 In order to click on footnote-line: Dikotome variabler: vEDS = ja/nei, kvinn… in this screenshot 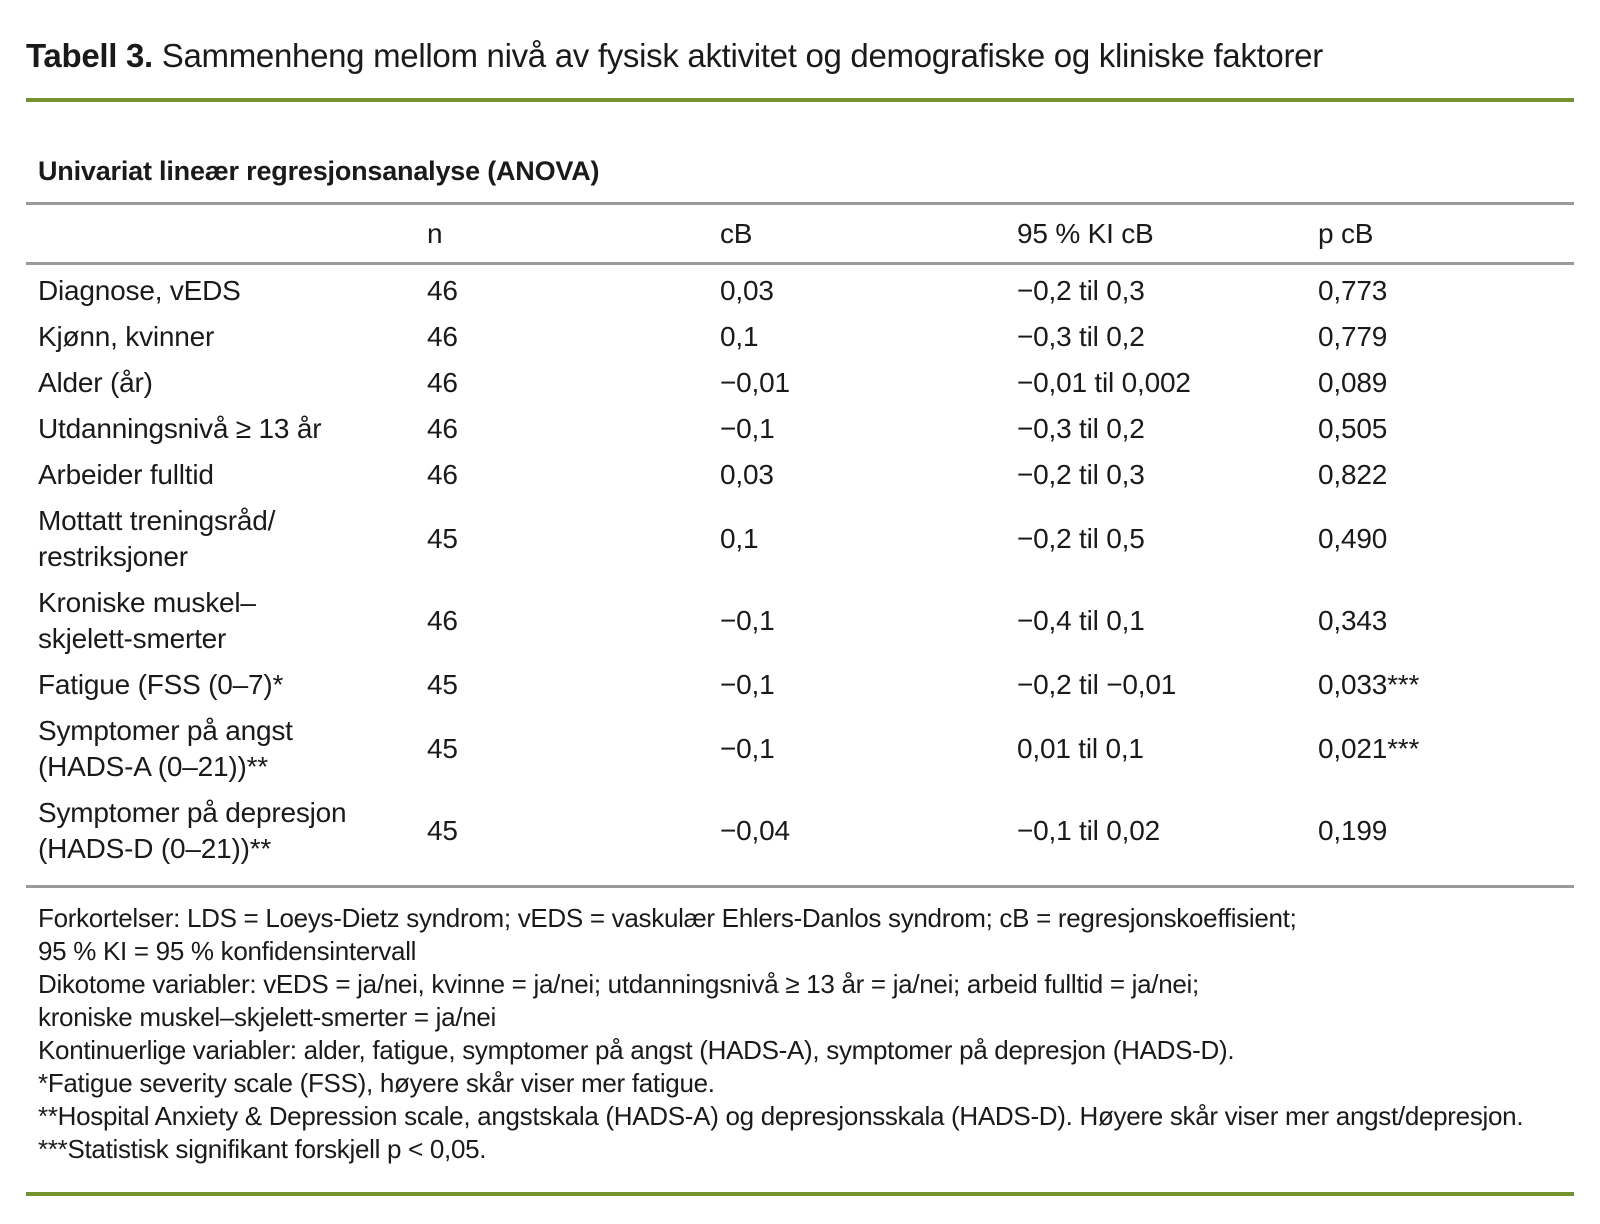, I will do `click(618, 984)`.